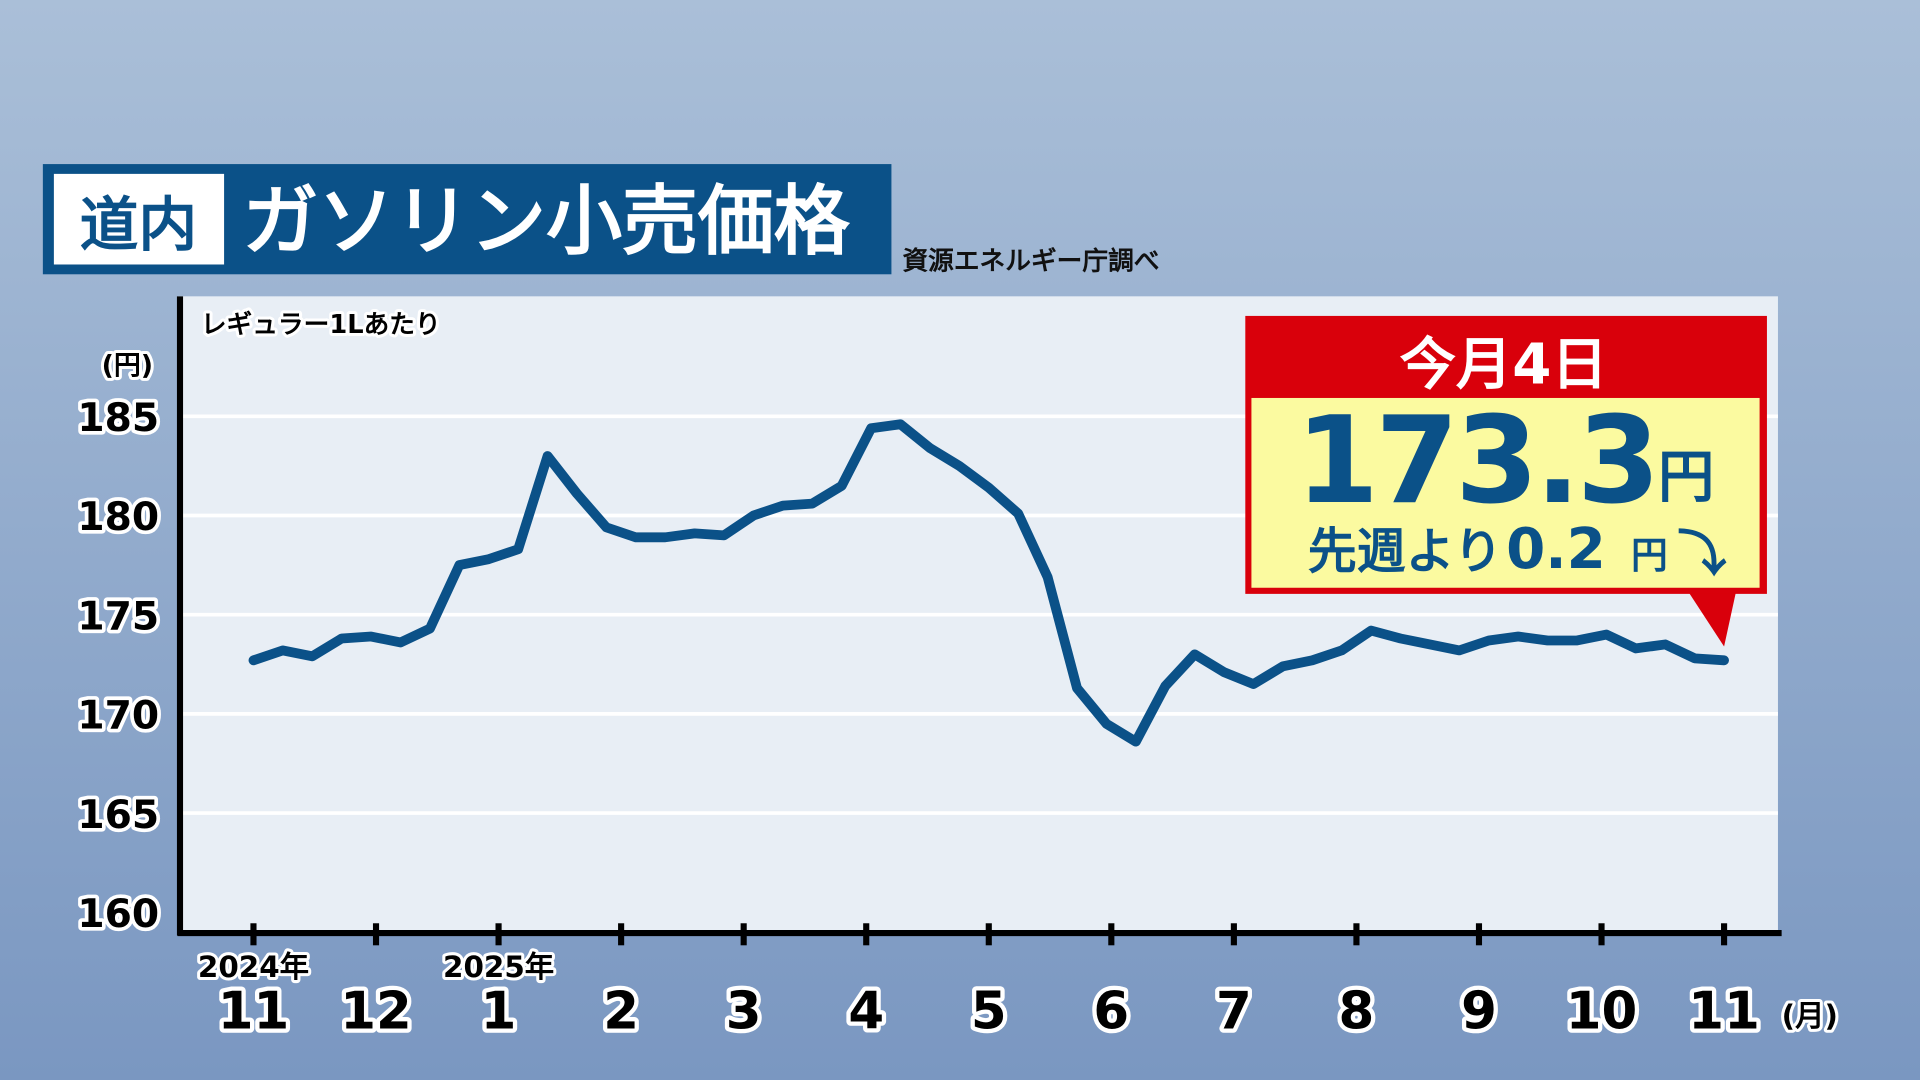 Image resolution: width=1920 pixels, height=1080 pixels. What do you see at coordinates (1030, 260) in the screenshot?
I see `source-note: 資源エネルギー庁調べ` at bounding box center [1030, 260].